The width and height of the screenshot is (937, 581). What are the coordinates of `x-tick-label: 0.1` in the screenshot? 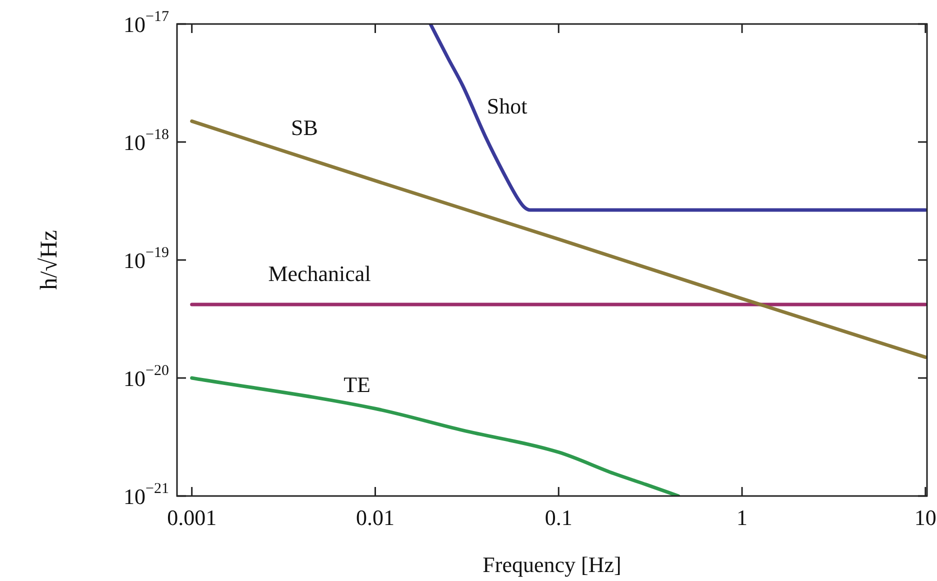 It's located at (558, 517).